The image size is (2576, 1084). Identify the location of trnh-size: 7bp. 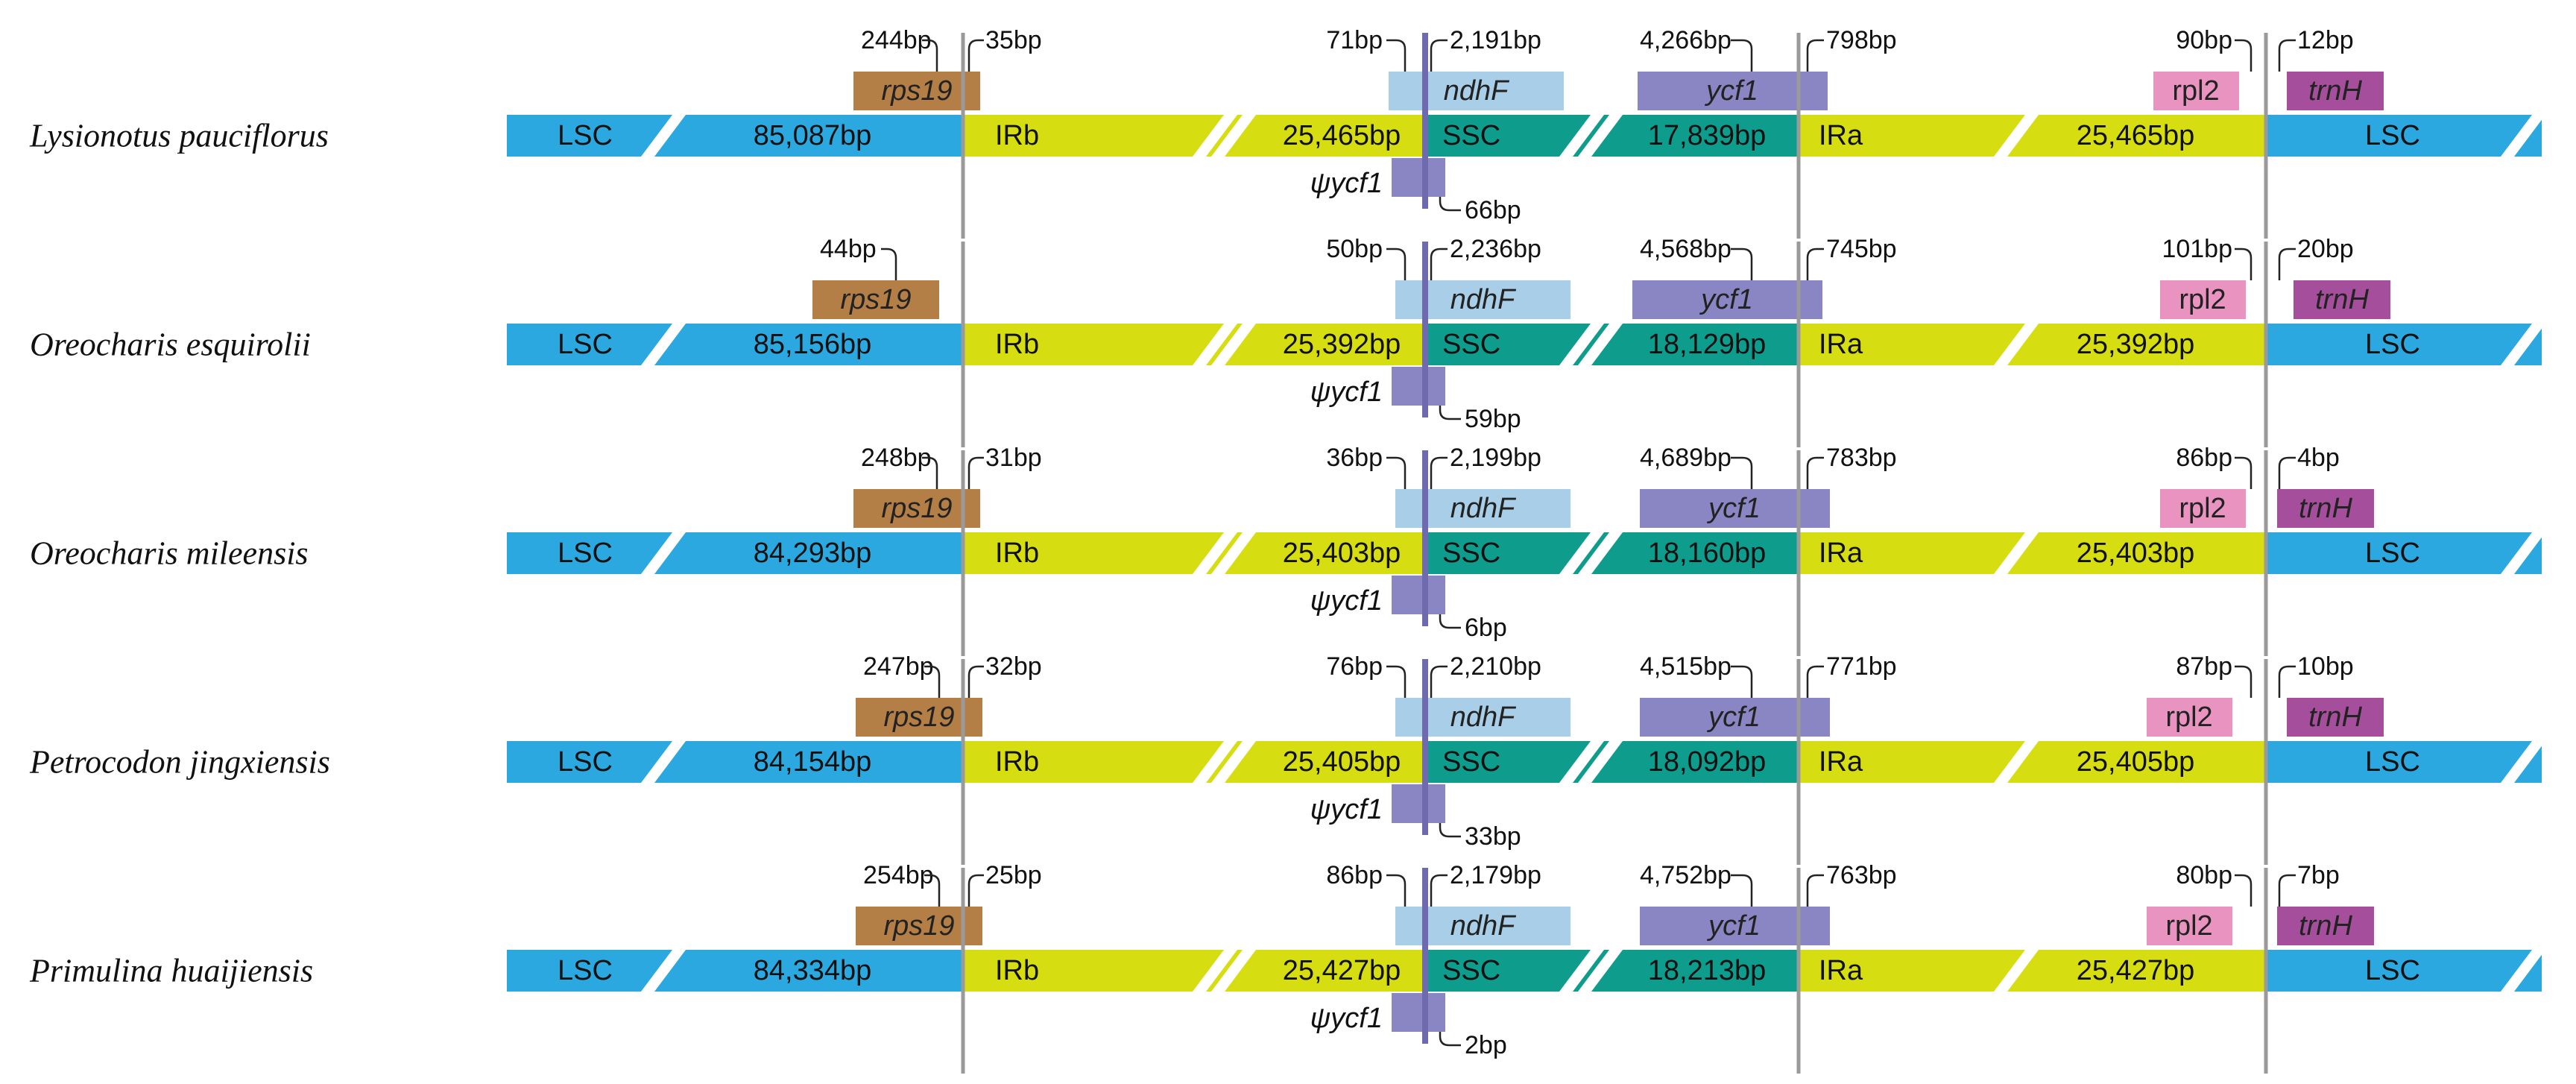
(2318, 875).